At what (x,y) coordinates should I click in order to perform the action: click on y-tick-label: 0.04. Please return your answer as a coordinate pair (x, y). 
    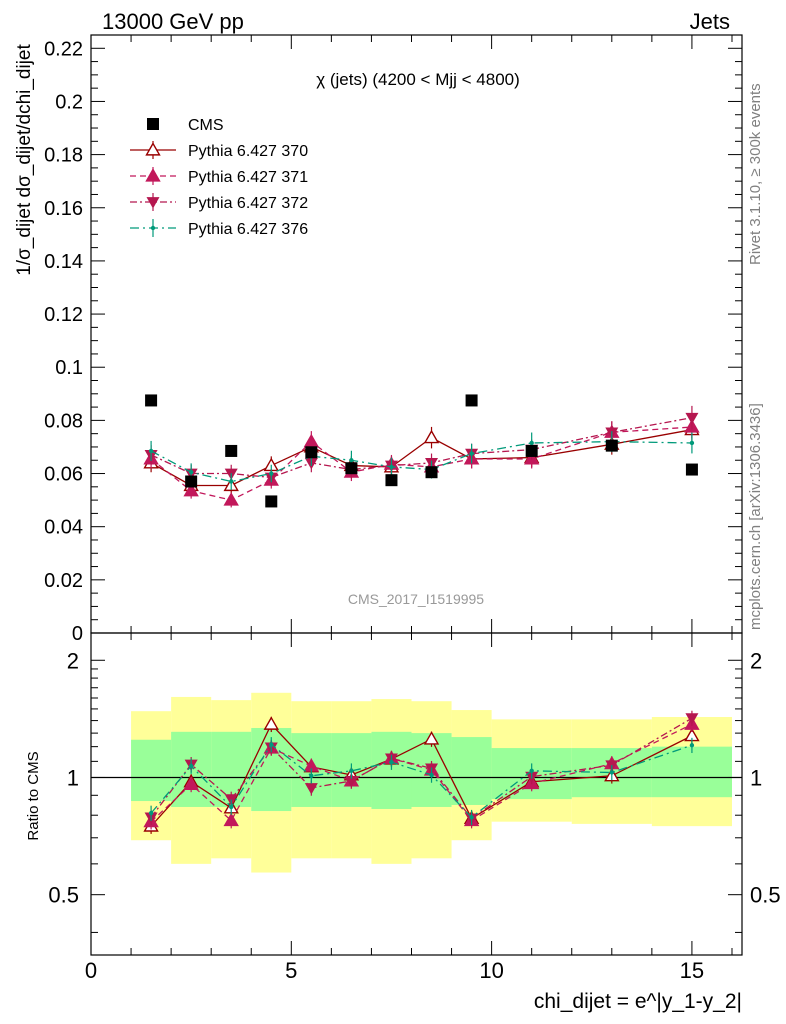
    Looking at the image, I should click on (63, 528).